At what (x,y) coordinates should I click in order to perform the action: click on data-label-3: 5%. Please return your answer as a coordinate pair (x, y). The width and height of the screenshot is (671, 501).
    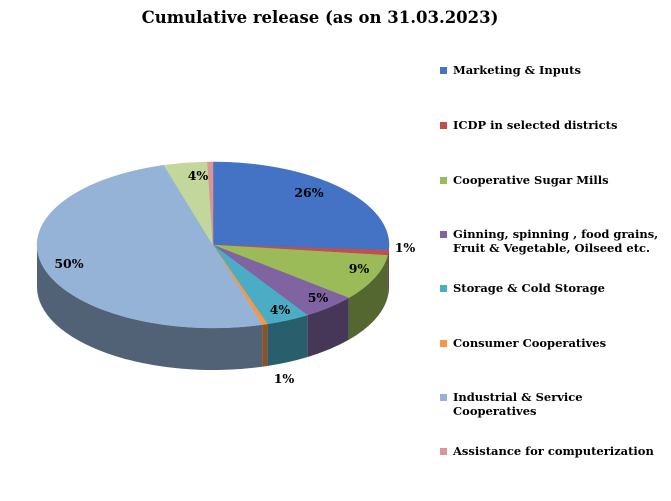
    Looking at the image, I should click on (318, 297).